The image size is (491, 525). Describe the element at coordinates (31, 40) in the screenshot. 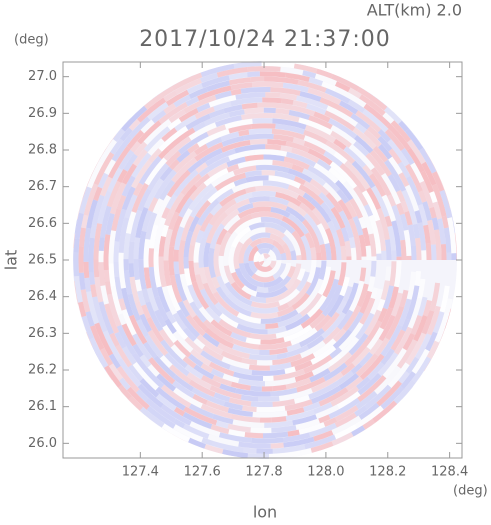

I see `y-unit: (deg)` at that location.